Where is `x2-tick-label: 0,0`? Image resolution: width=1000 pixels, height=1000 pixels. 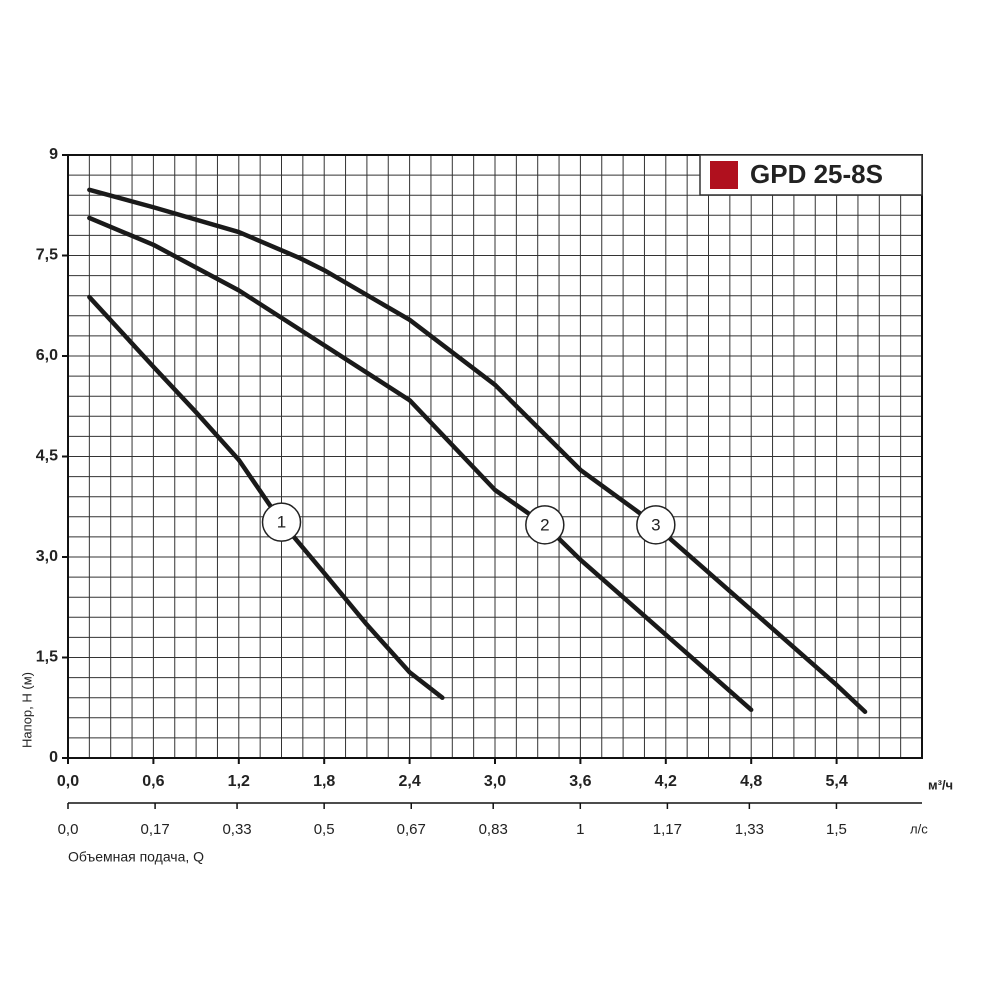 x2-tick-label: 0,0 is located at coordinates (68, 829).